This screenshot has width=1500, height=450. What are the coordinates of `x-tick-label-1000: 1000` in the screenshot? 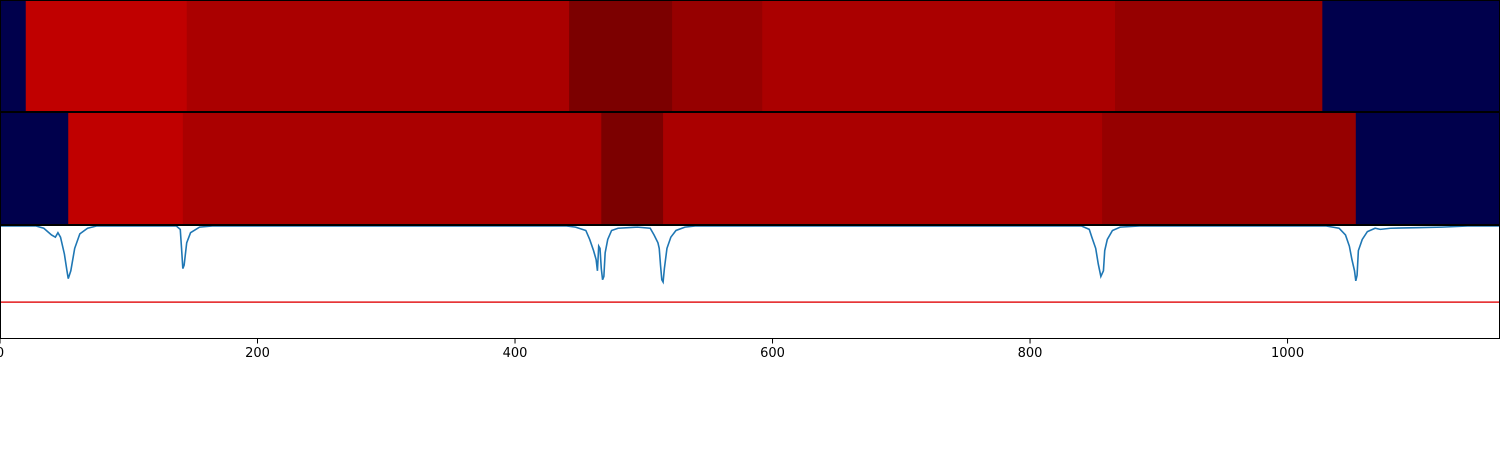 It's located at (1287, 353).